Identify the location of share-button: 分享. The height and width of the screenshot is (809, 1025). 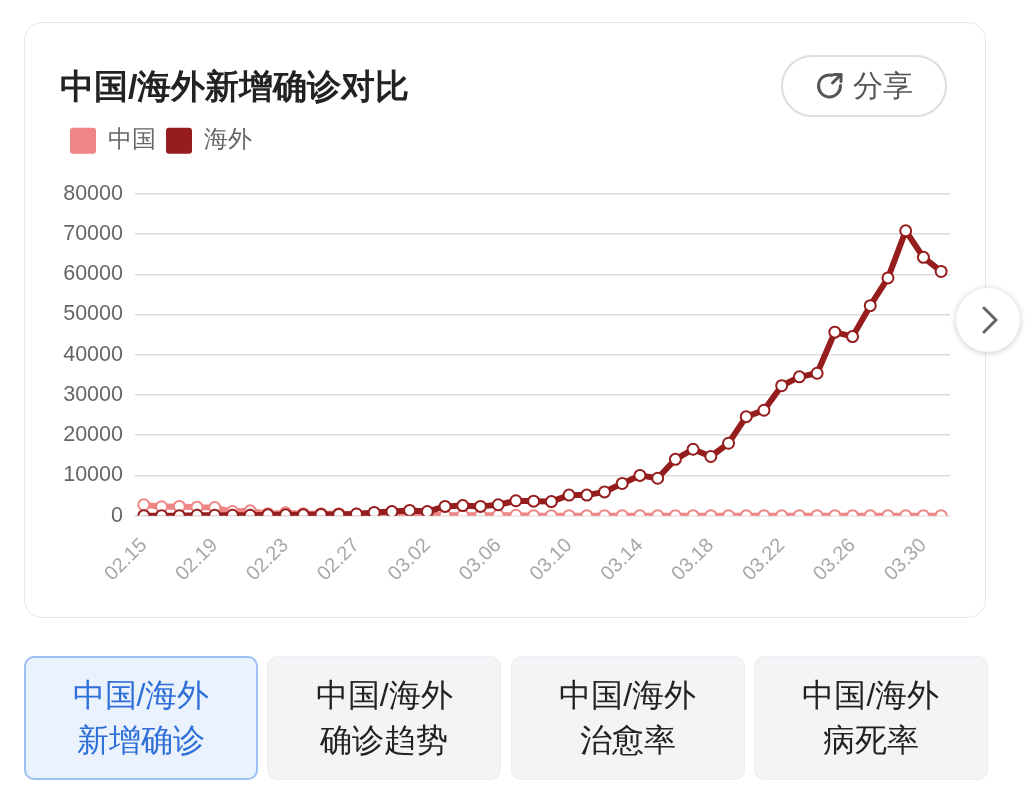
(864, 86).